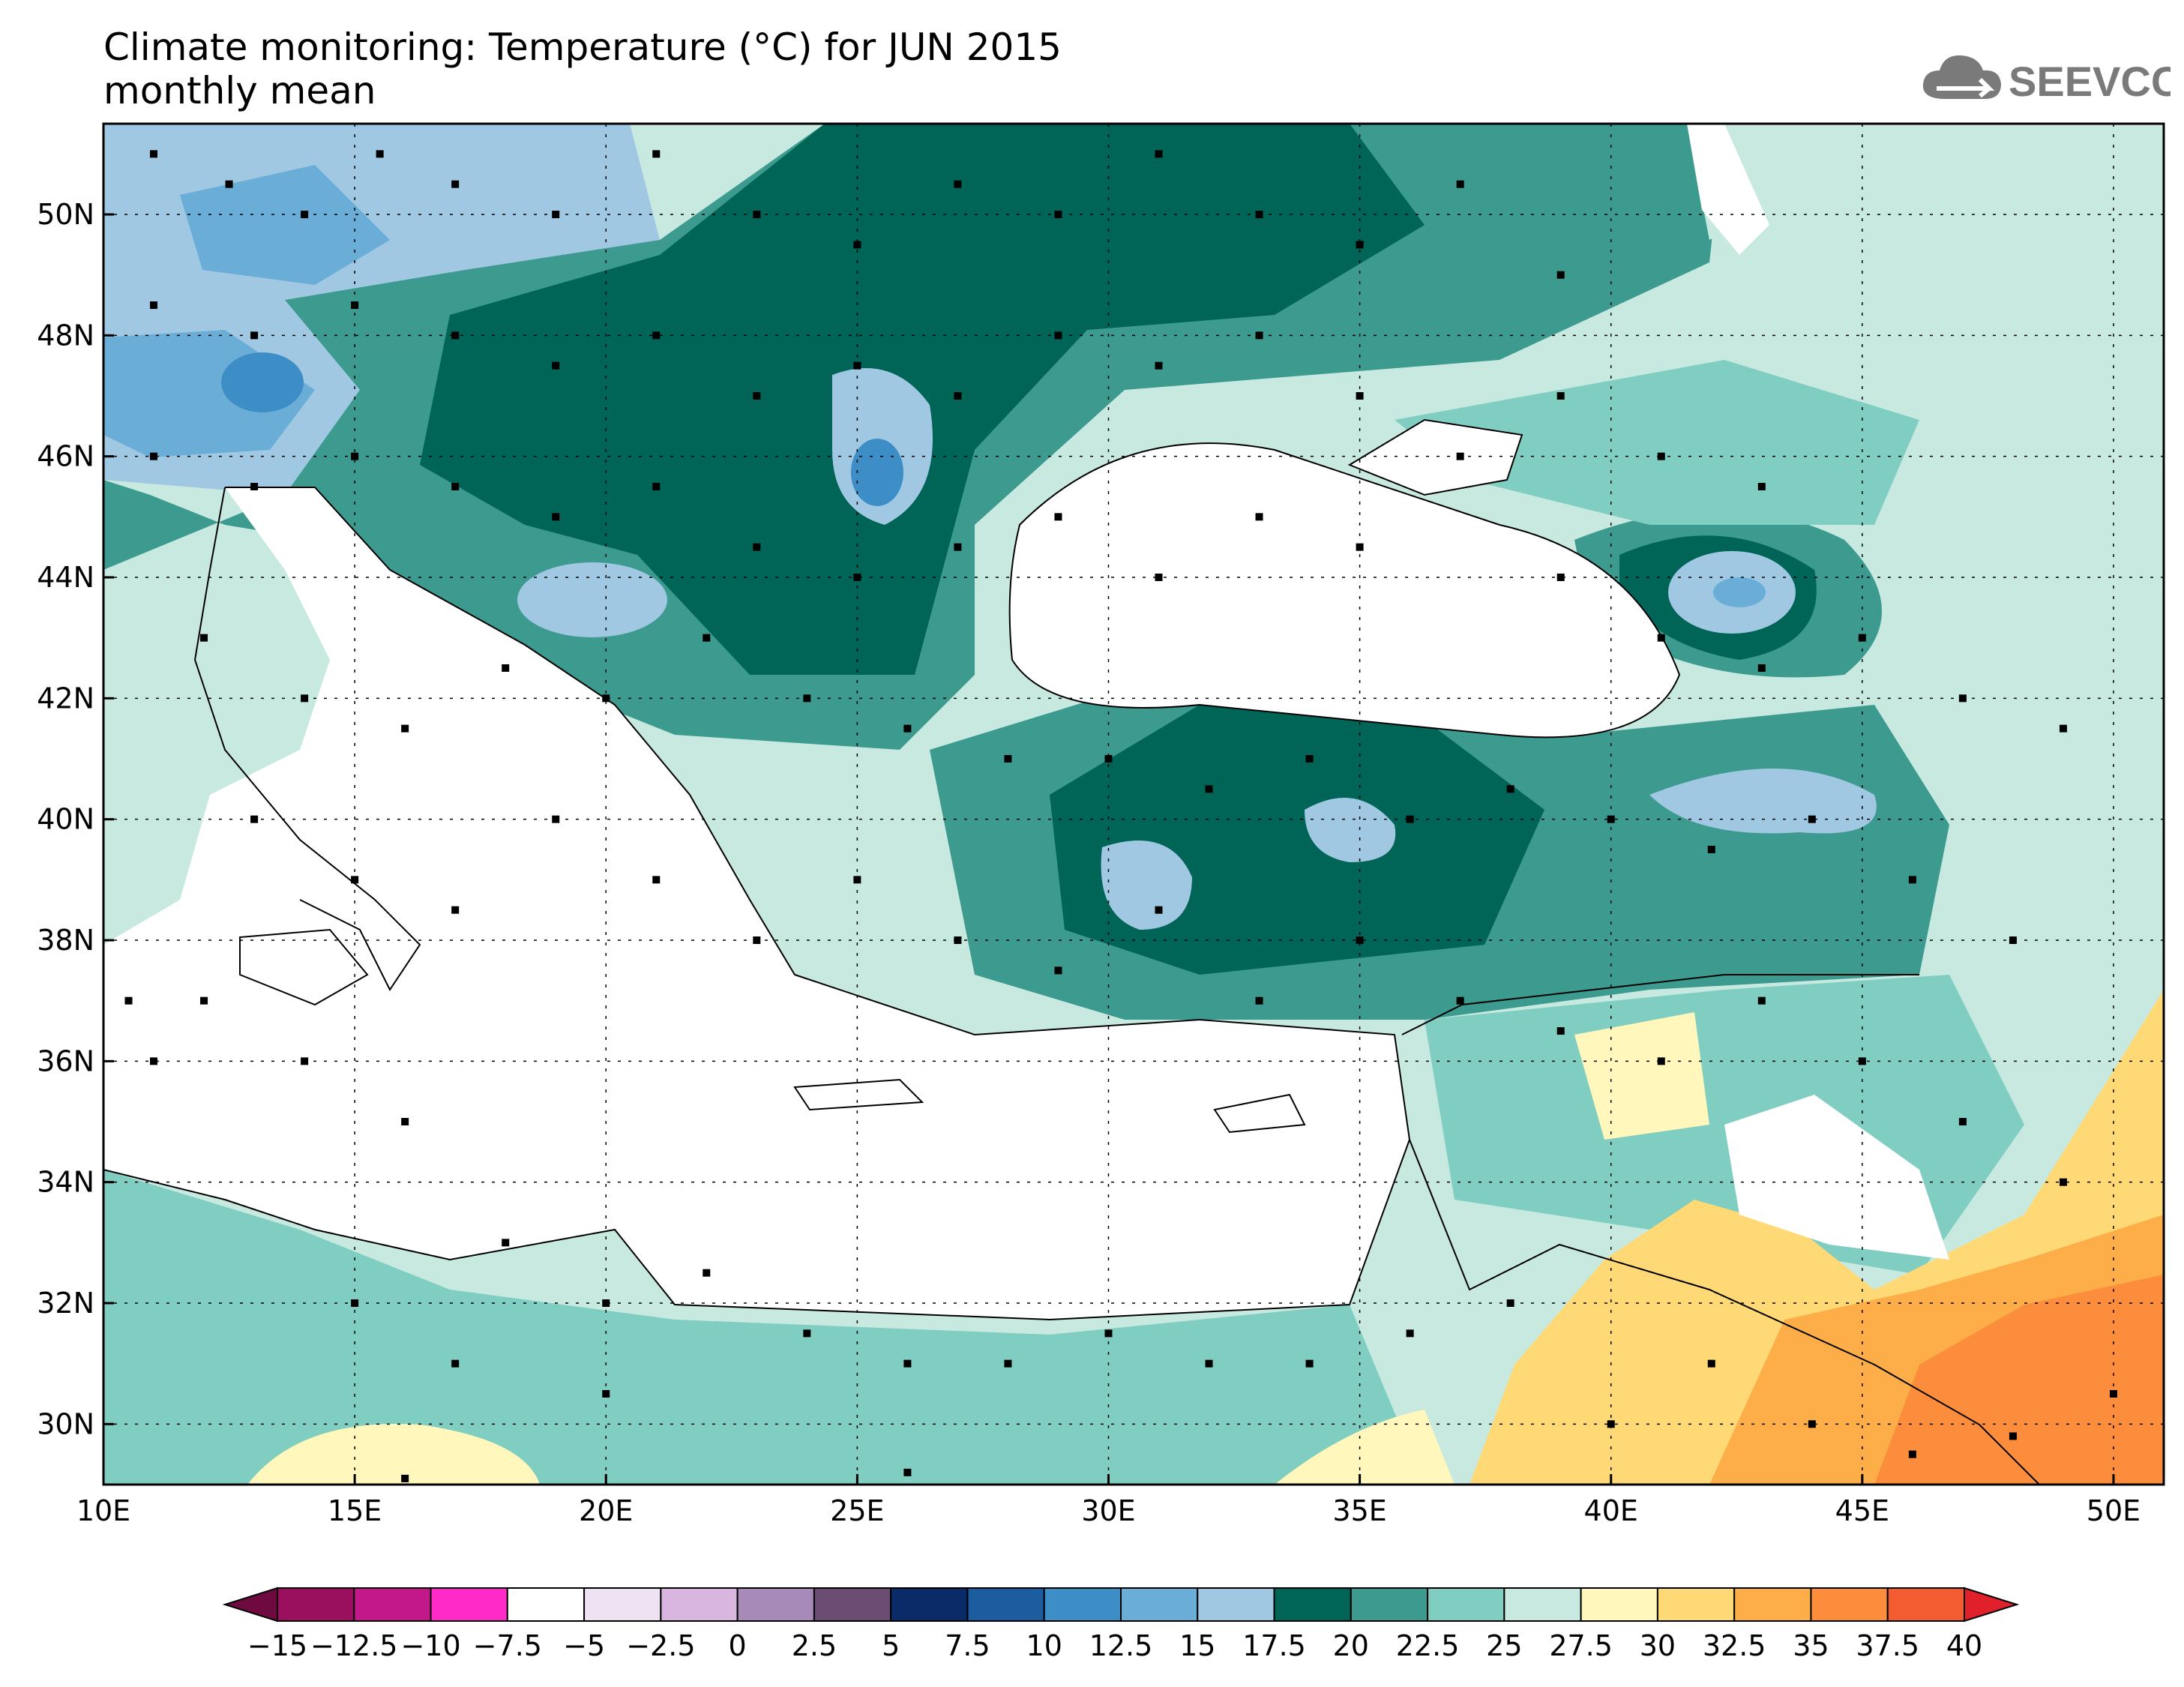 The width and height of the screenshot is (2184, 1687). I want to click on title-line2: monthly mean, so click(239, 90).